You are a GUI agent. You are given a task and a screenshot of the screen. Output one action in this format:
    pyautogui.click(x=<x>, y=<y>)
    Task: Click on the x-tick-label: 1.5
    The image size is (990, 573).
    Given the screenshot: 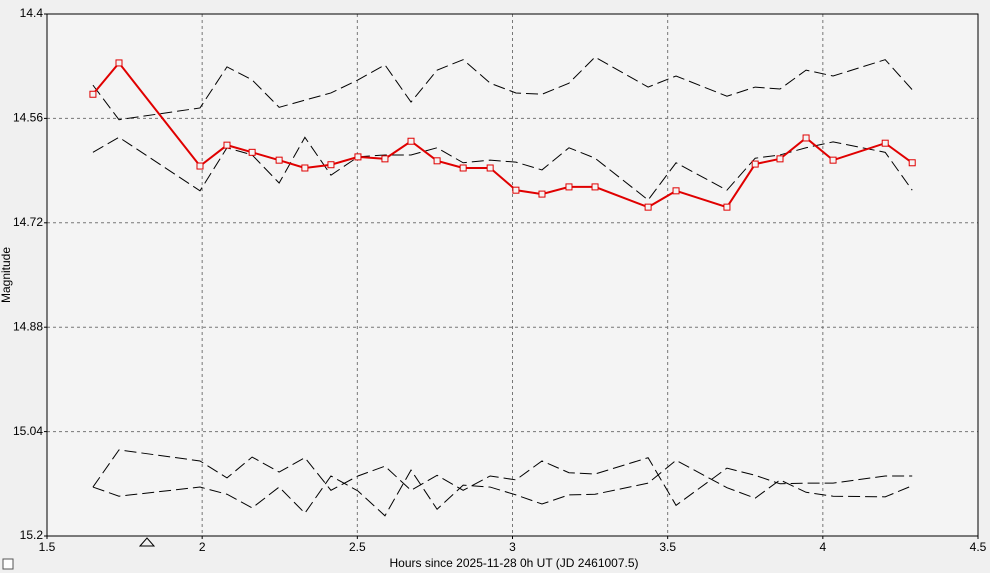 What is the action you would take?
    pyautogui.click(x=47, y=547)
    